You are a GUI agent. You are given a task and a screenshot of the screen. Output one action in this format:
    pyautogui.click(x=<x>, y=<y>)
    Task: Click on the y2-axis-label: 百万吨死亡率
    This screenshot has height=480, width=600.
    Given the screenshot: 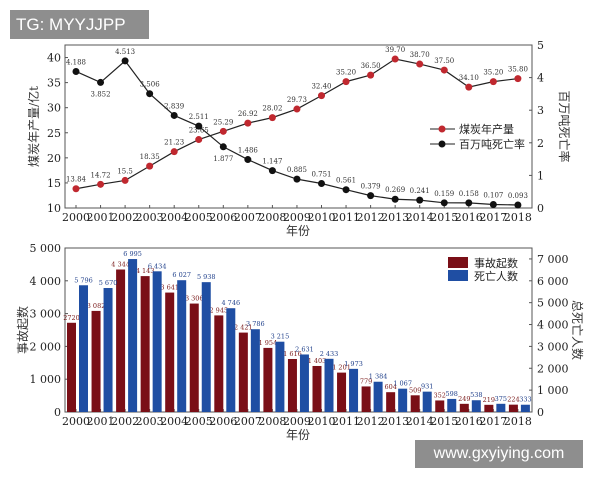 What is the action you would take?
    pyautogui.click(x=564, y=126)
    